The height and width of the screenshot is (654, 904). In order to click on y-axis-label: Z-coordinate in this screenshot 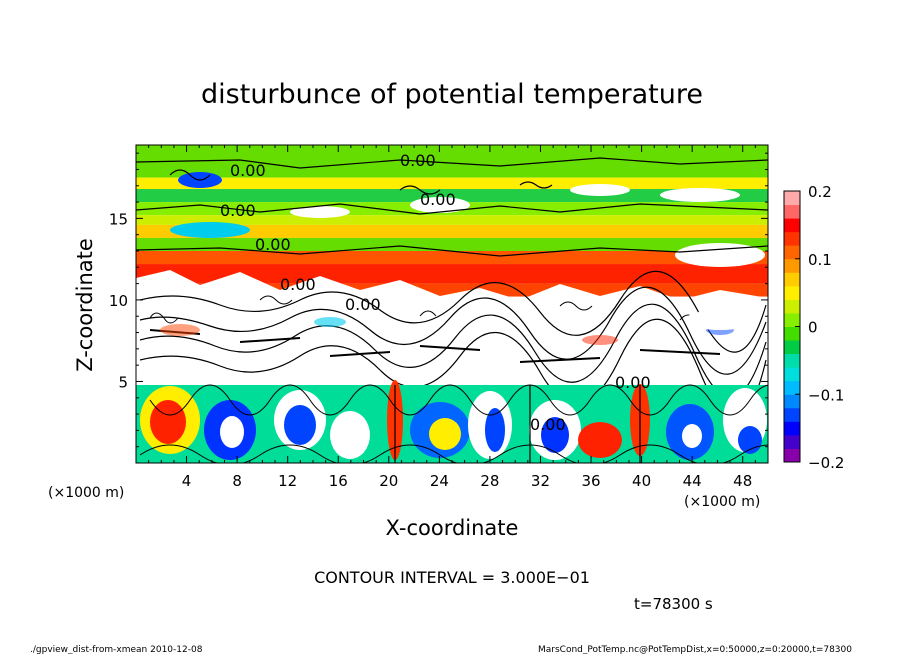, I will do `click(85, 305)`.